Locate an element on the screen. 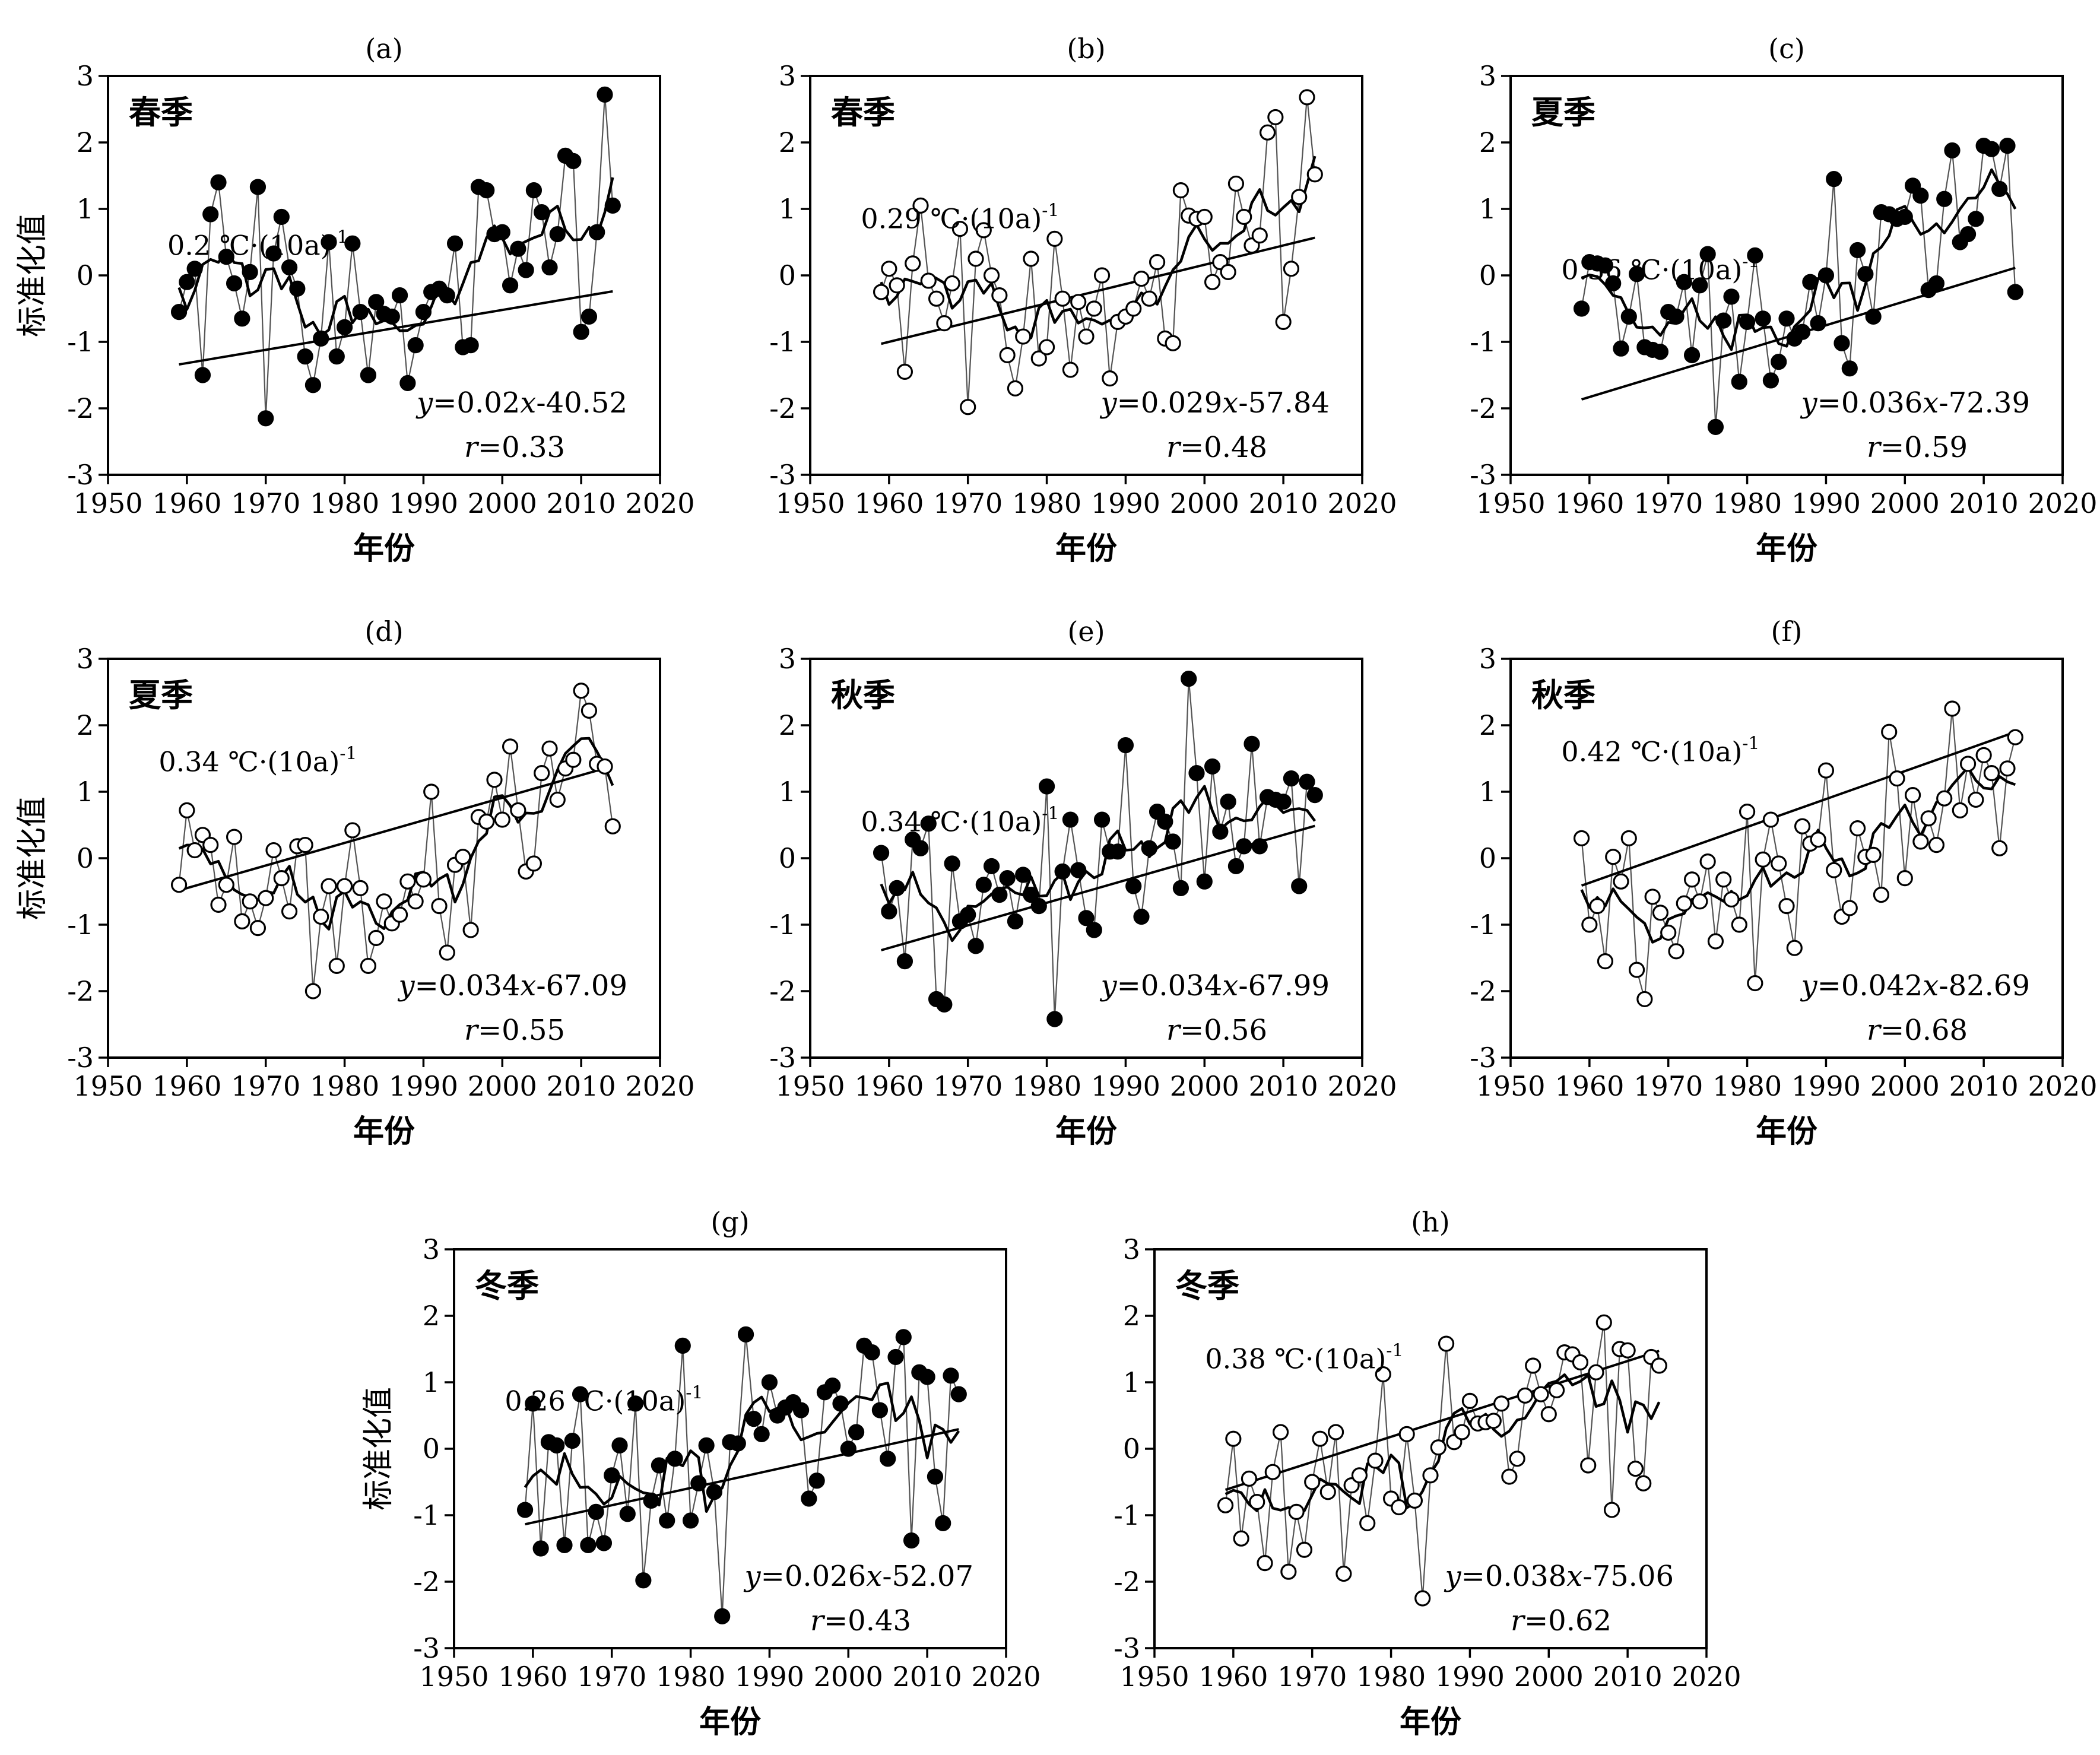 The image size is (2100, 1755). correlation: r=0.56 is located at coordinates (1217, 1030).